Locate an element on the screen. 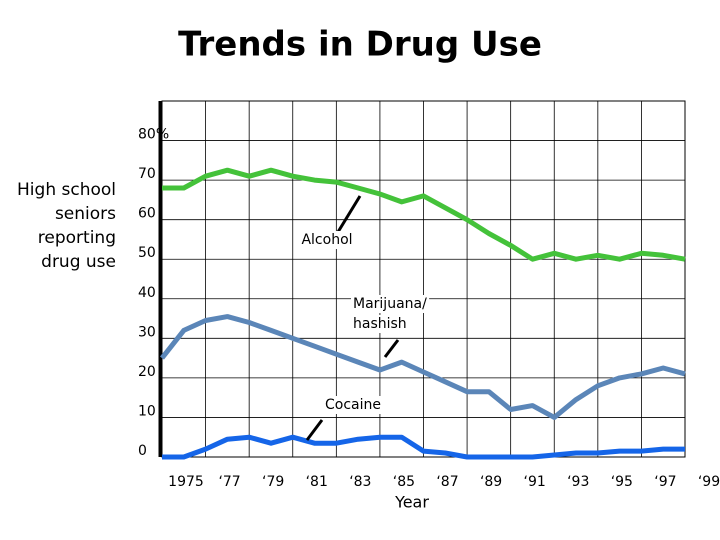  y-axis-label: reporting is located at coordinates (77, 238).